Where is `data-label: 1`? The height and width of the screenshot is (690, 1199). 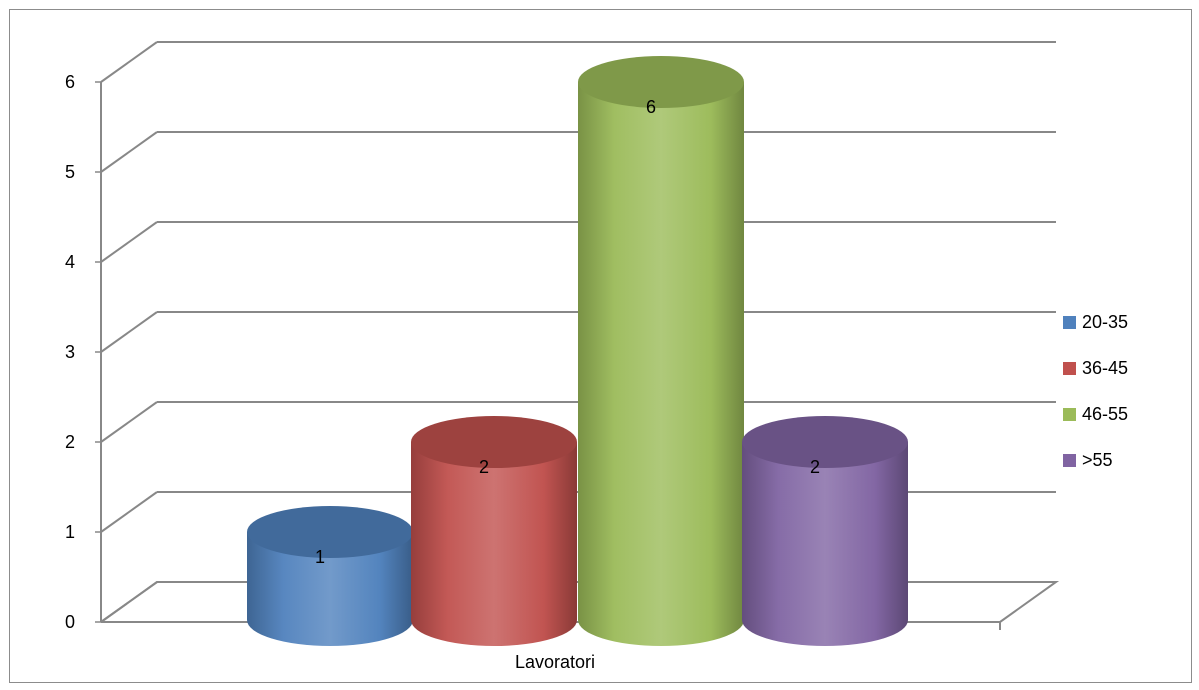 data-label: 1 is located at coordinates (320, 557).